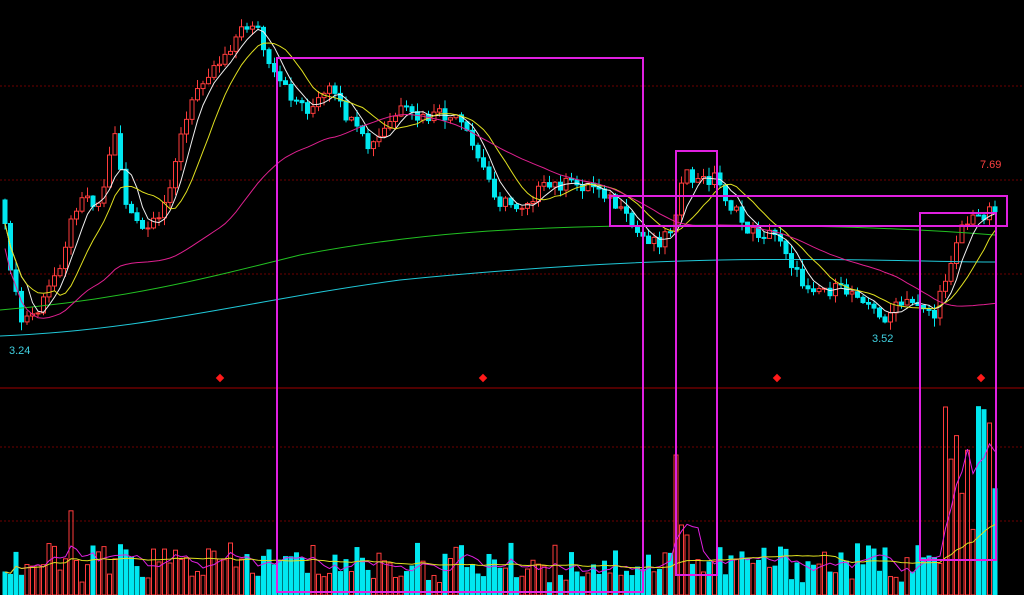 Image resolution: width=1024 pixels, height=595 pixels. Describe the element at coordinates (981, 378) in the screenshot. I see `signal-marker` at that location.